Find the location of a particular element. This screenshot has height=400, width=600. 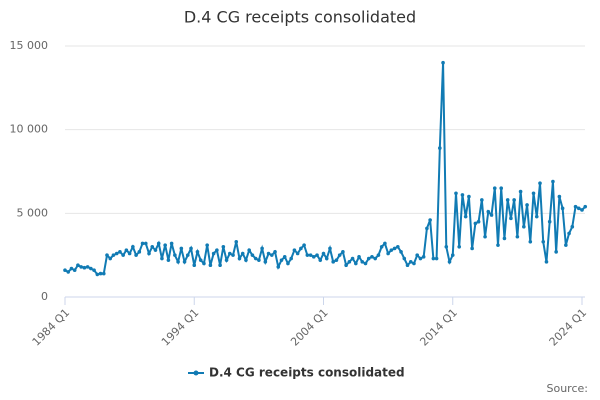

chart-title: D.4 CG receipts consolidated is located at coordinates (300, 17).